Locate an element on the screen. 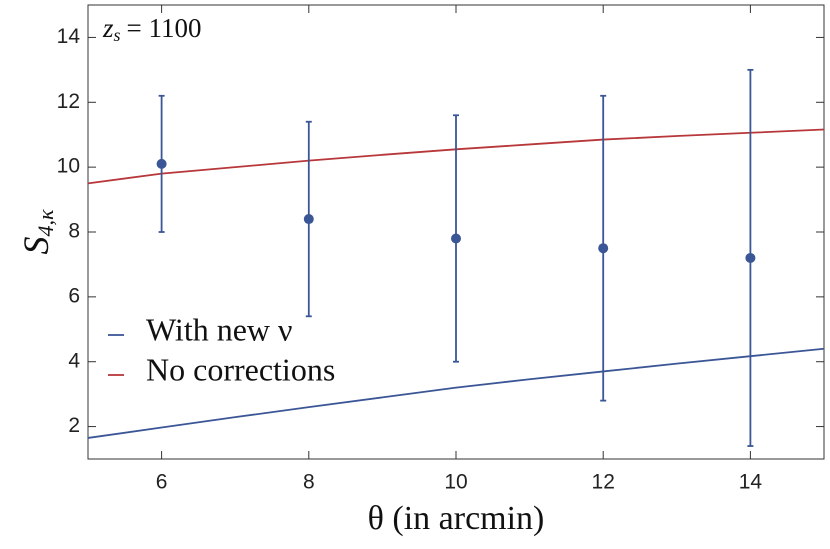  annotation-rest: = 1100 is located at coordinates (164, 28).